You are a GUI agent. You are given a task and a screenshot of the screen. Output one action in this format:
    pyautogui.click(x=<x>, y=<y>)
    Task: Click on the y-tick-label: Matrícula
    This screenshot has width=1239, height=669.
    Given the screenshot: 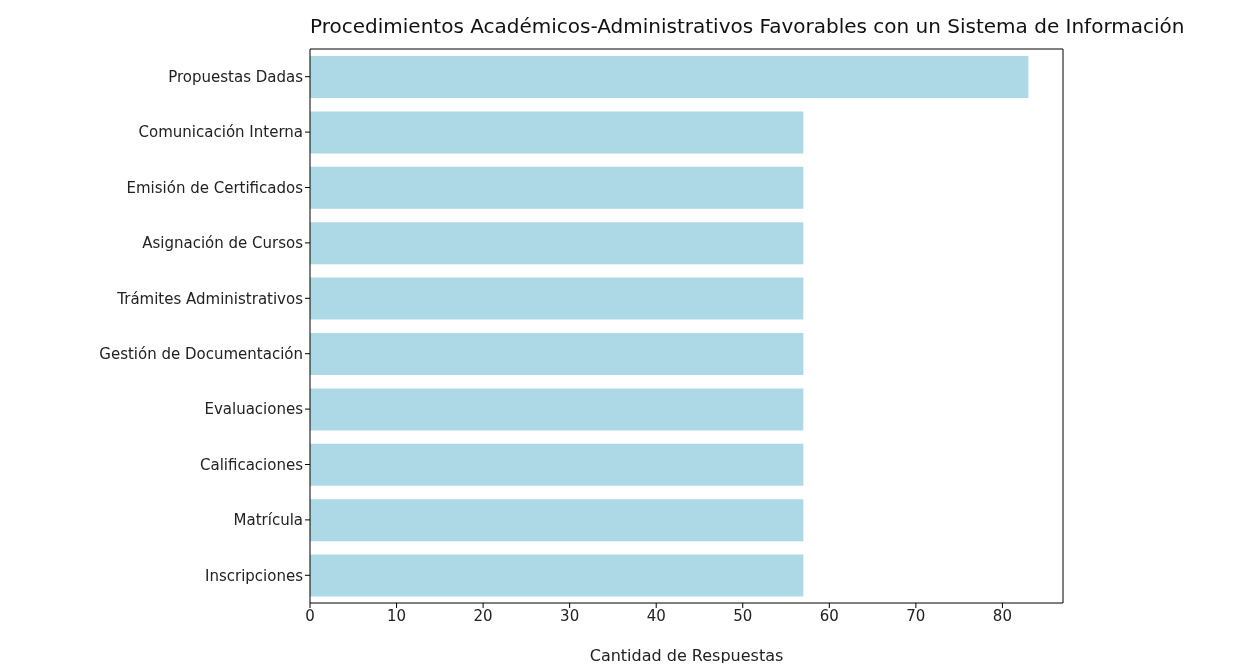 What is the action you would take?
    pyautogui.click(x=268, y=520)
    